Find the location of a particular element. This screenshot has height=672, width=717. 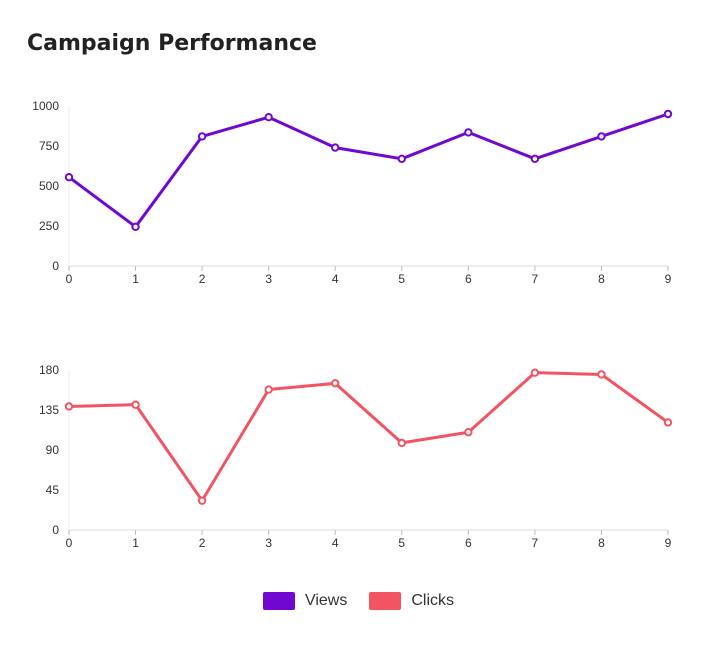

clicks-x-tick-label: 7 is located at coordinates (535, 543).